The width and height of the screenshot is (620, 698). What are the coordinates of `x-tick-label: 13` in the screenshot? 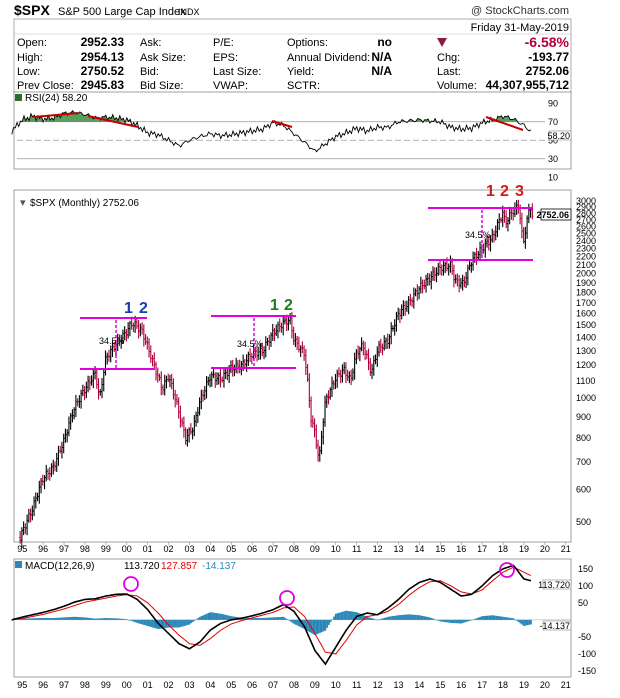 It's located at (399, 549).